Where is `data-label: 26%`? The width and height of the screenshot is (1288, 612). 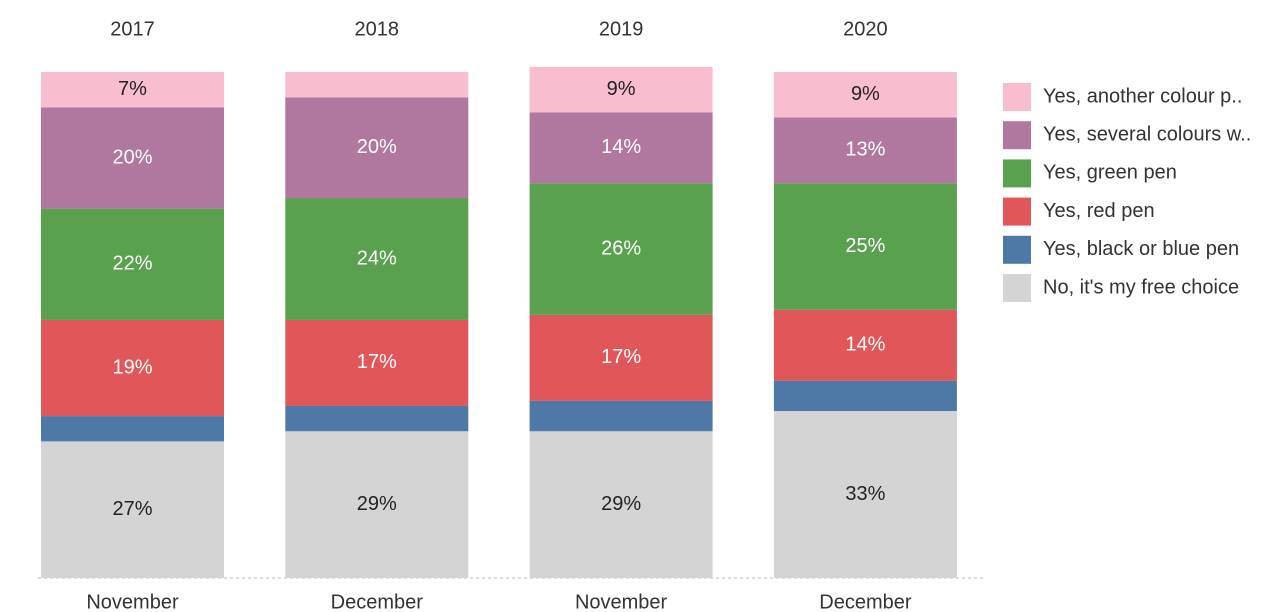 data-label: 26% is located at coordinates (621, 248).